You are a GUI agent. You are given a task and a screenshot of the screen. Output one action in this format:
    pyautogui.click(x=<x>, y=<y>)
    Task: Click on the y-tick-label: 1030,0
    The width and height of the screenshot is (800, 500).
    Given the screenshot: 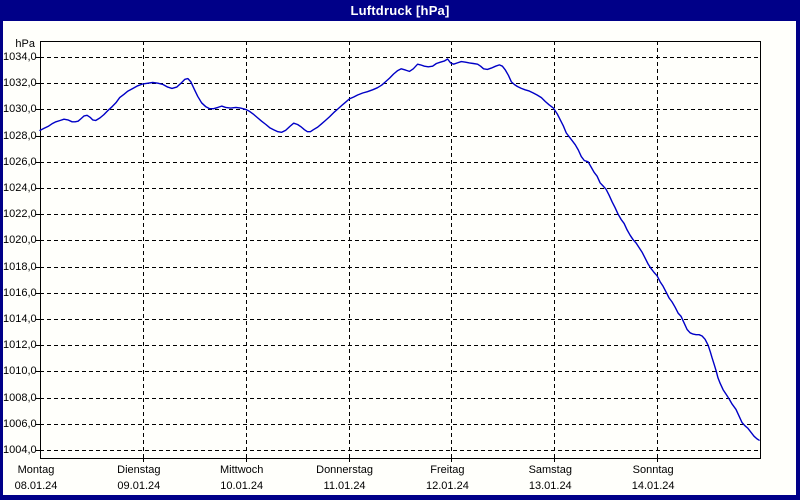 What is the action you would take?
    pyautogui.click(x=20, y=109)
    